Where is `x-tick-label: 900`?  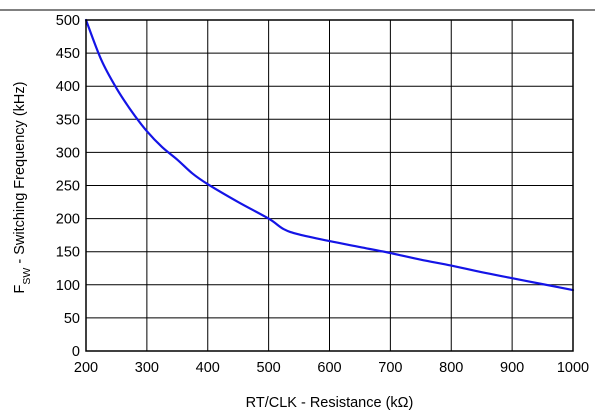 x-tick-label: 900 is located at coordinates (512, 368).